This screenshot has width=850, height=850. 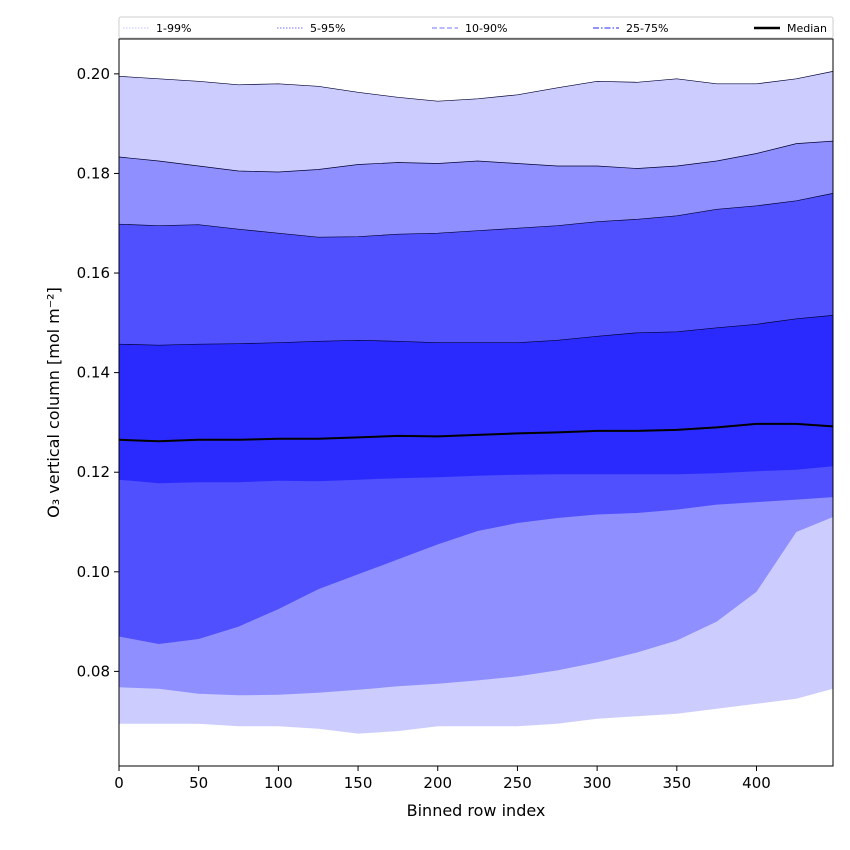 What do you see at coordinates (93, 373) in the screenshot?
I see `y-tick-label: 0.14` at bounding box center [93, 373].